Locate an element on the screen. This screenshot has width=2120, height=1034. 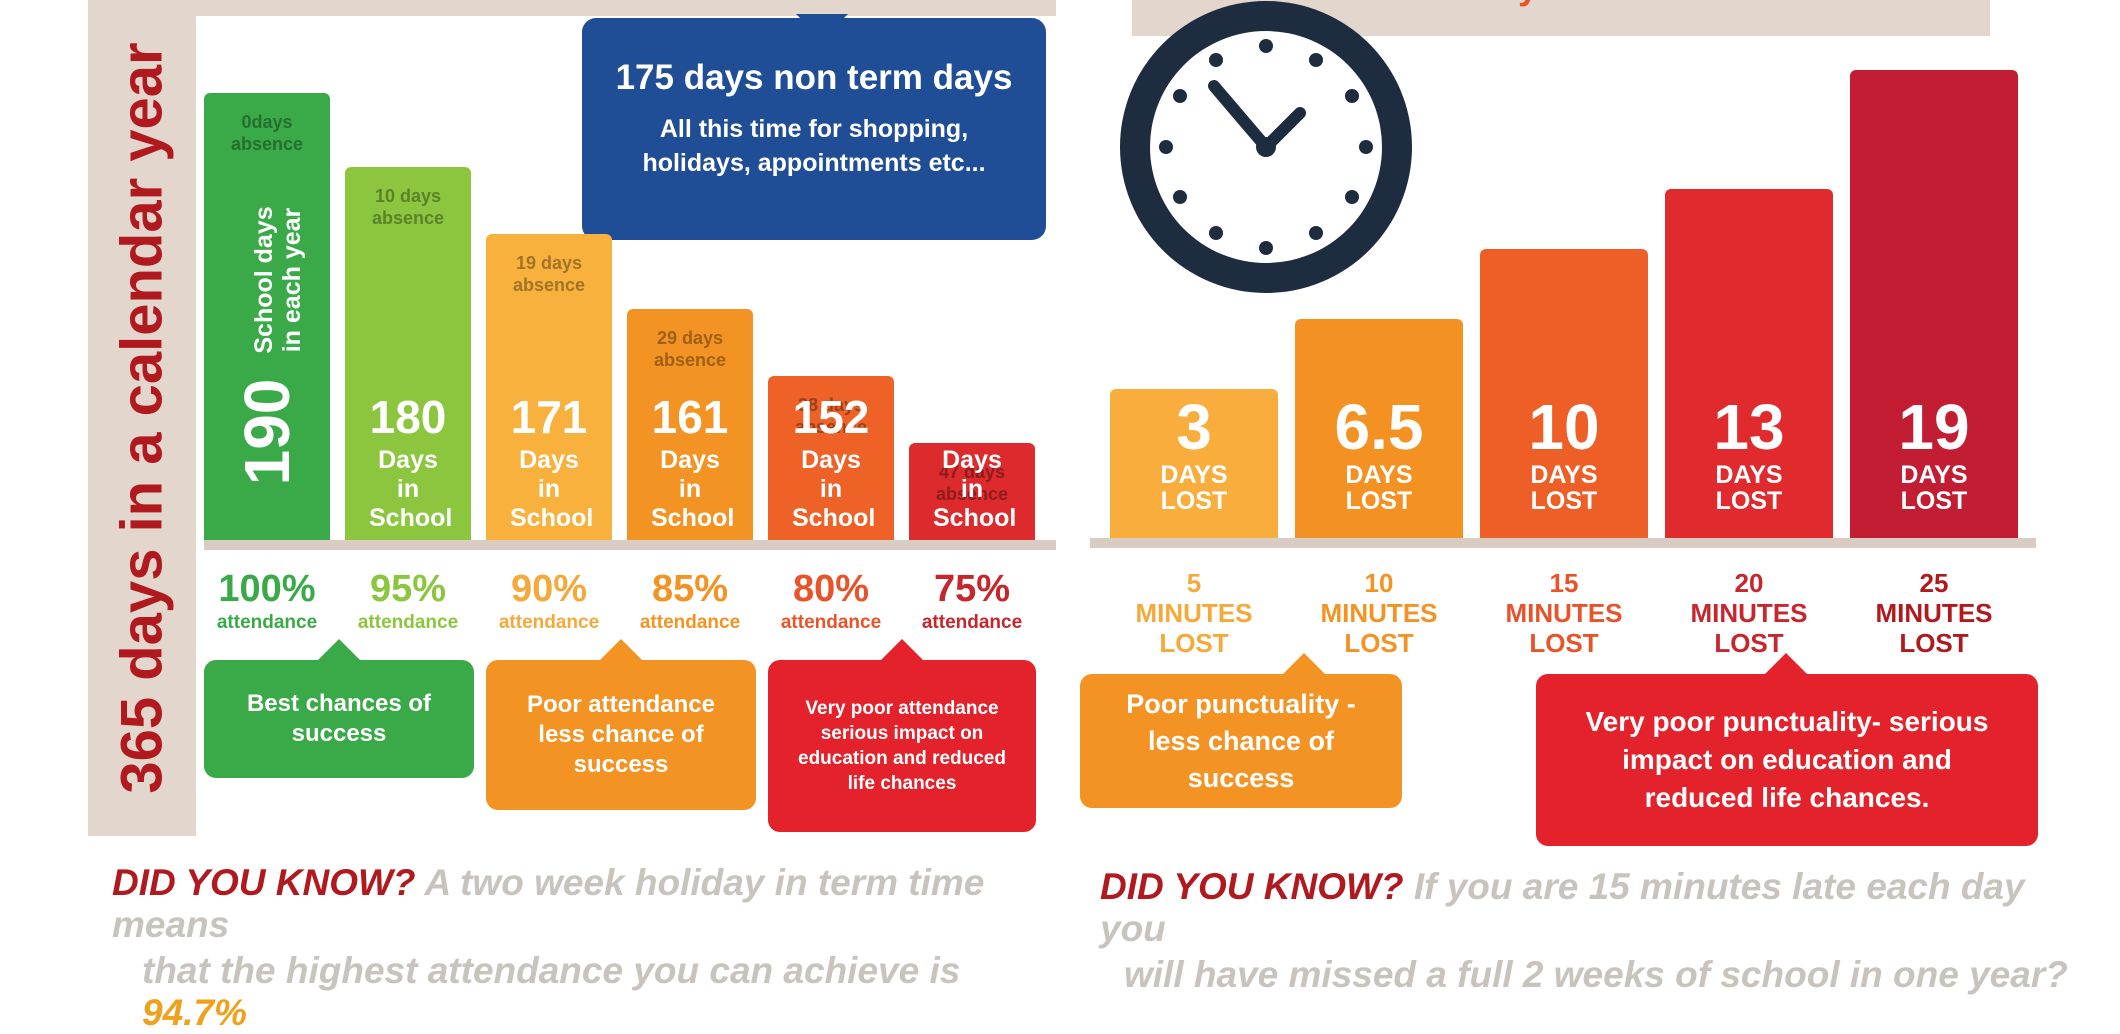
minutes-lost-label: 20 MINUTES LOST is located at coordinates (1749, 613).